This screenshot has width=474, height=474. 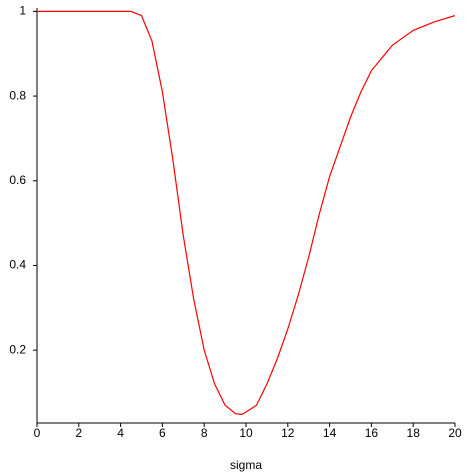 What do you see at coordinates (246, 465) in the screenshot?
I see `x-axis-label: sigma` at bounding box center [246, 465].